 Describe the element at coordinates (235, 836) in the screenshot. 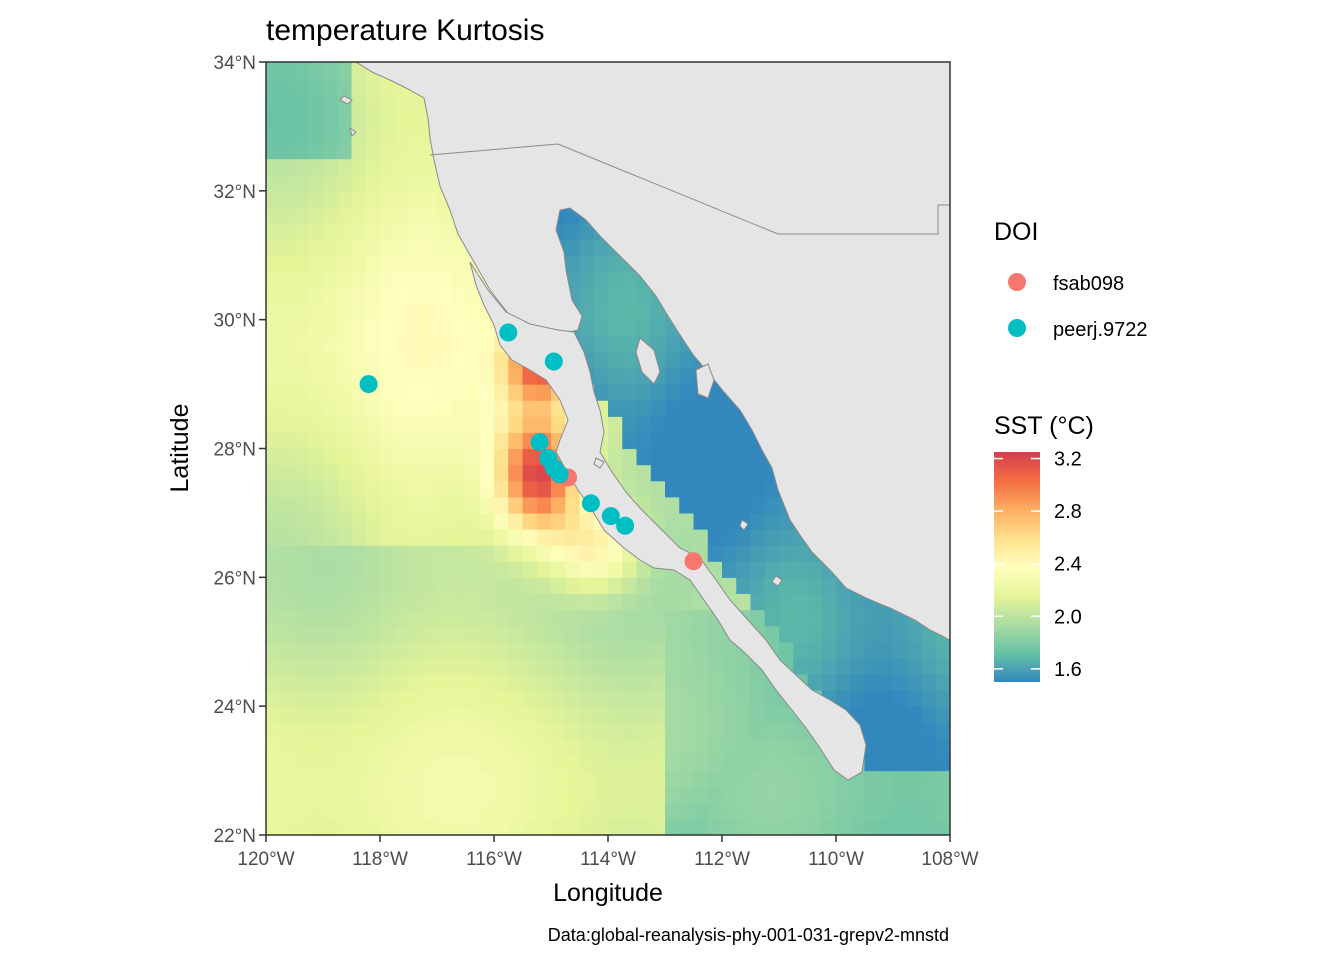

I see `y-tick-label: 22°N` at that location.